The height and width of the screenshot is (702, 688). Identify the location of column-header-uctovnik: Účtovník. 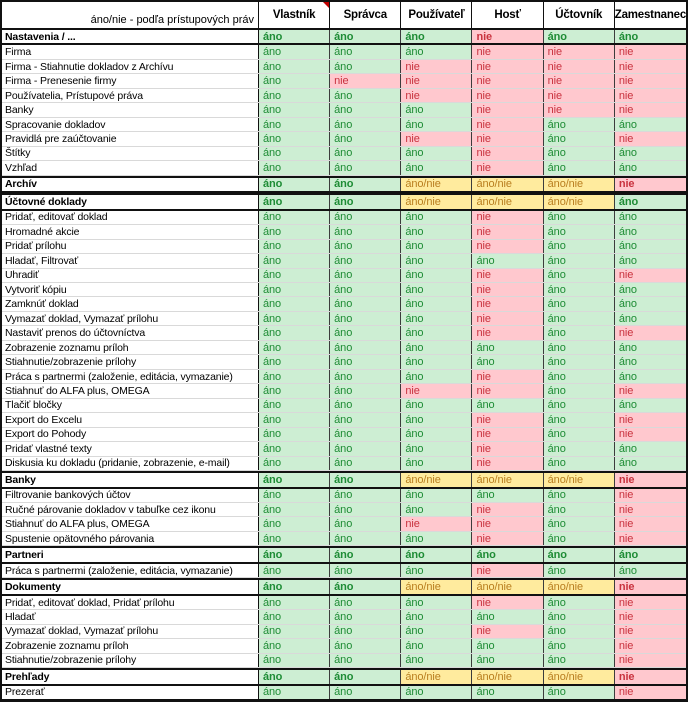
(579, 15).